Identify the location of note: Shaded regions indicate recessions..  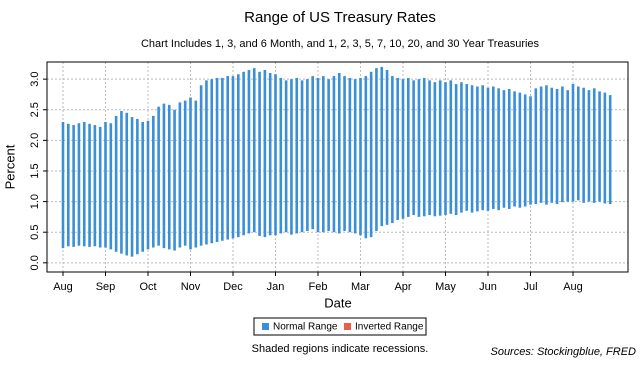
(340, 349).